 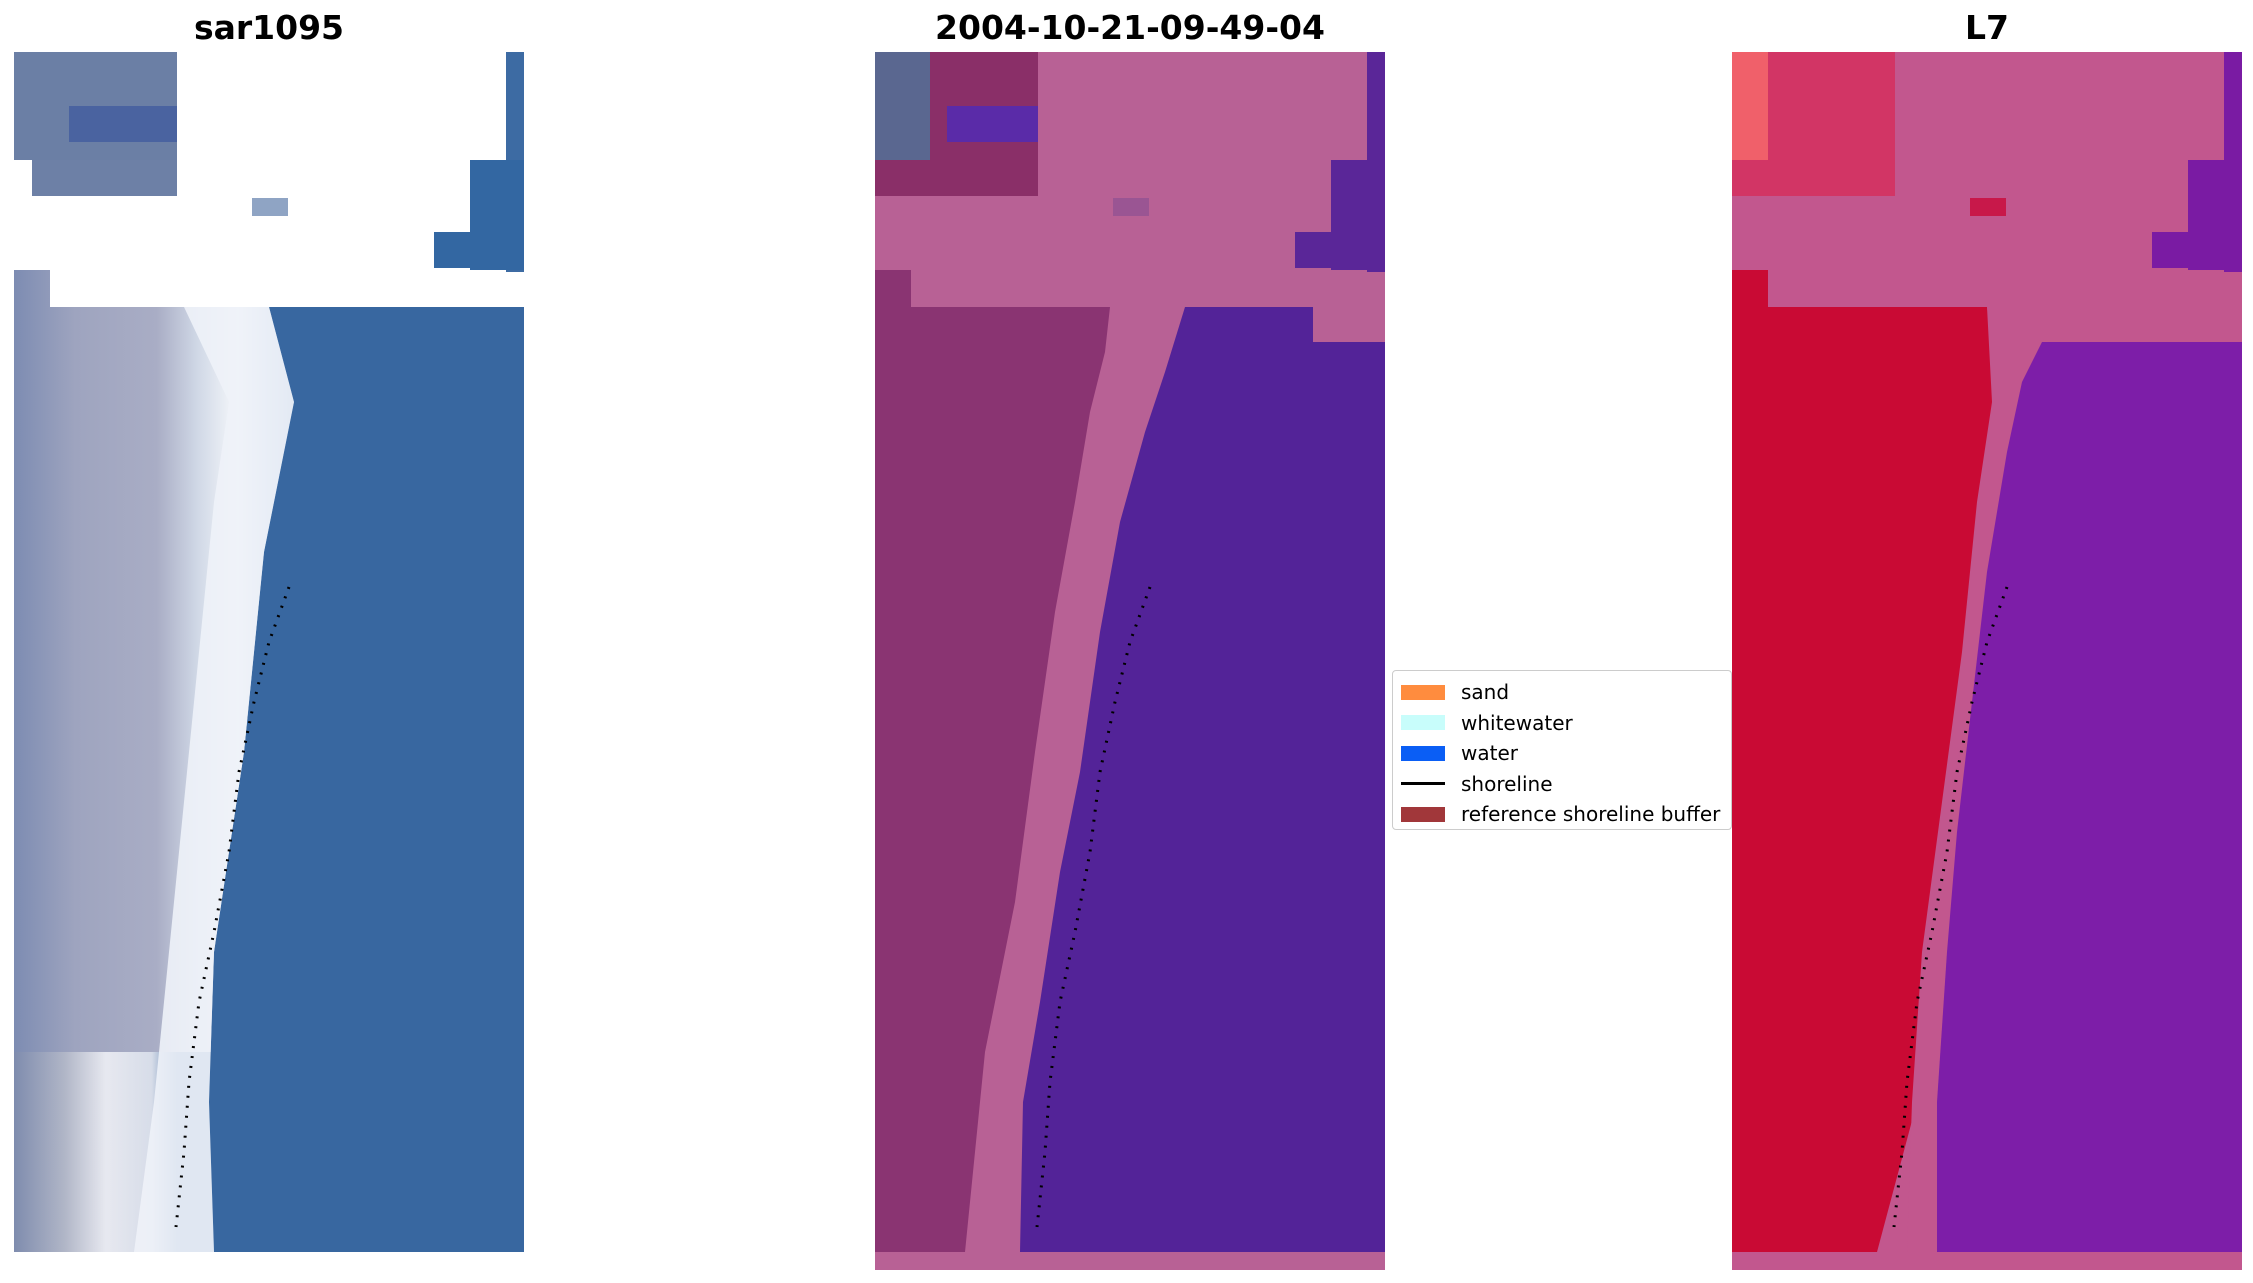 I want to click on legend-label: reference shoreline buffer, so click(x=1591, y=814).